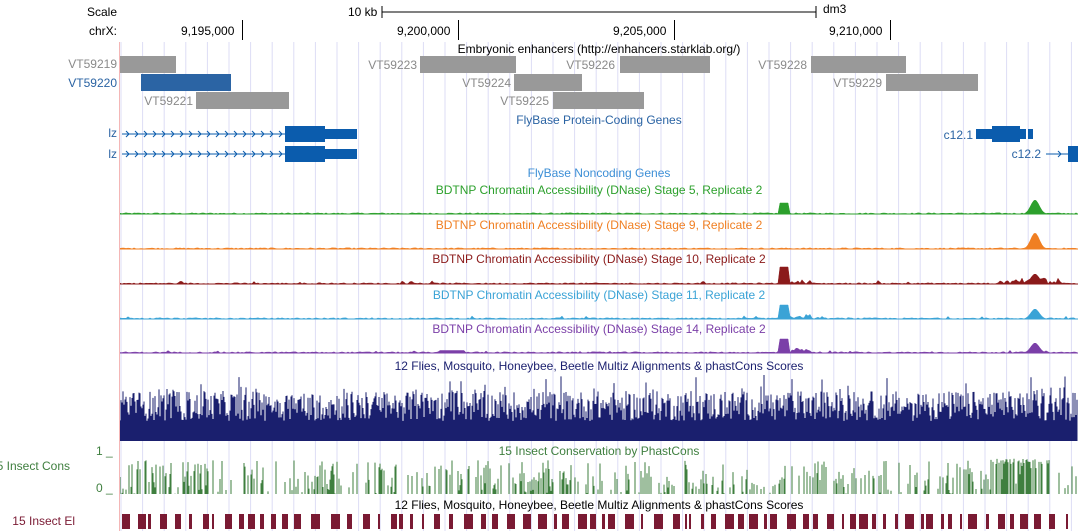  Describe the element at coordinates (599, 120) in the screenshot. I see `protein-genes-title: FlyBase Protein-Coding Genes` at that location.